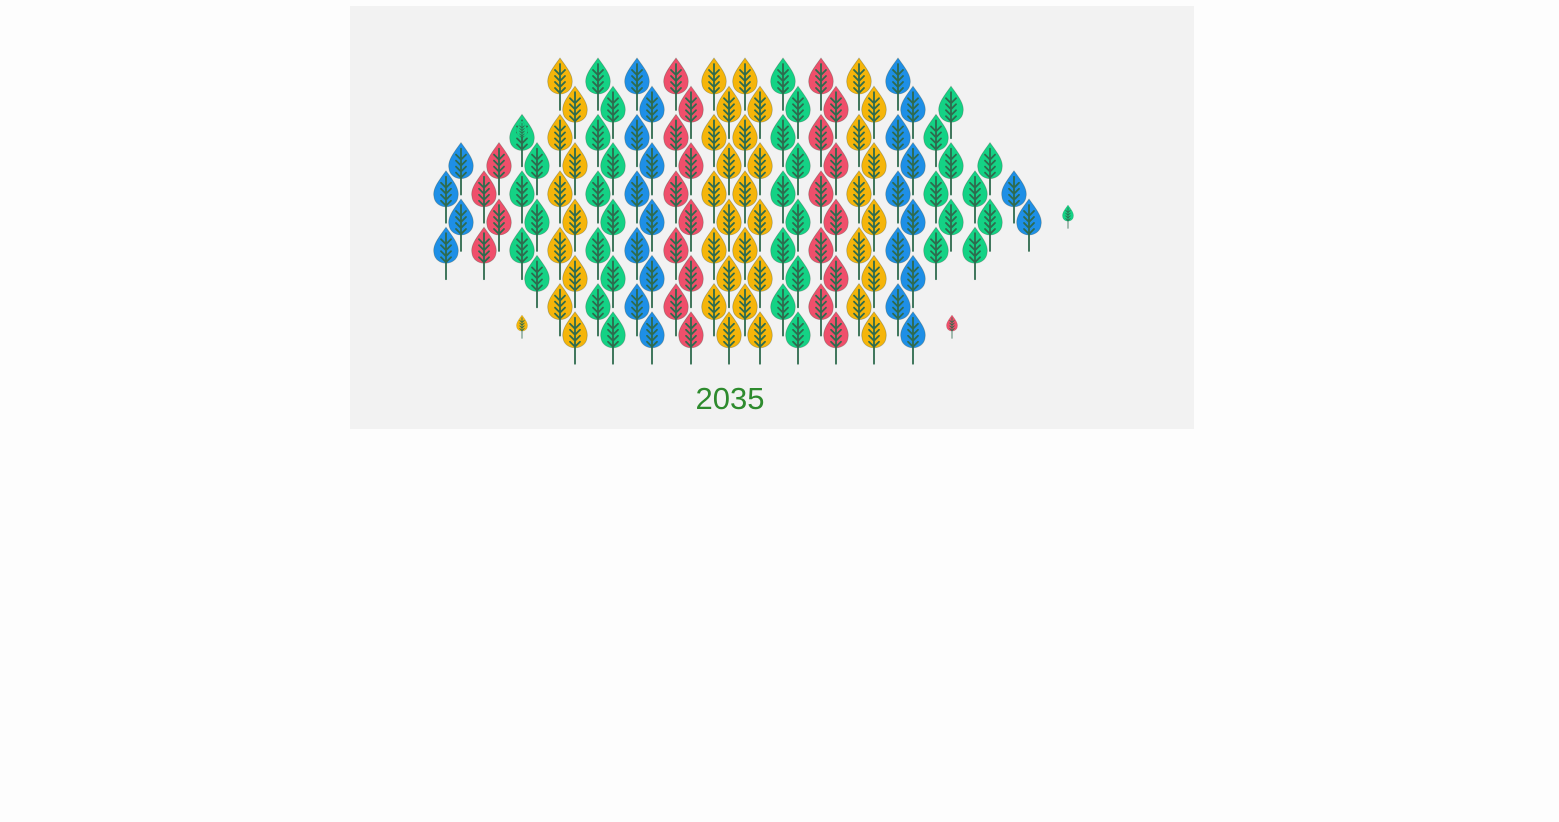  I want to click on small-tree-red, so click(952, 326).